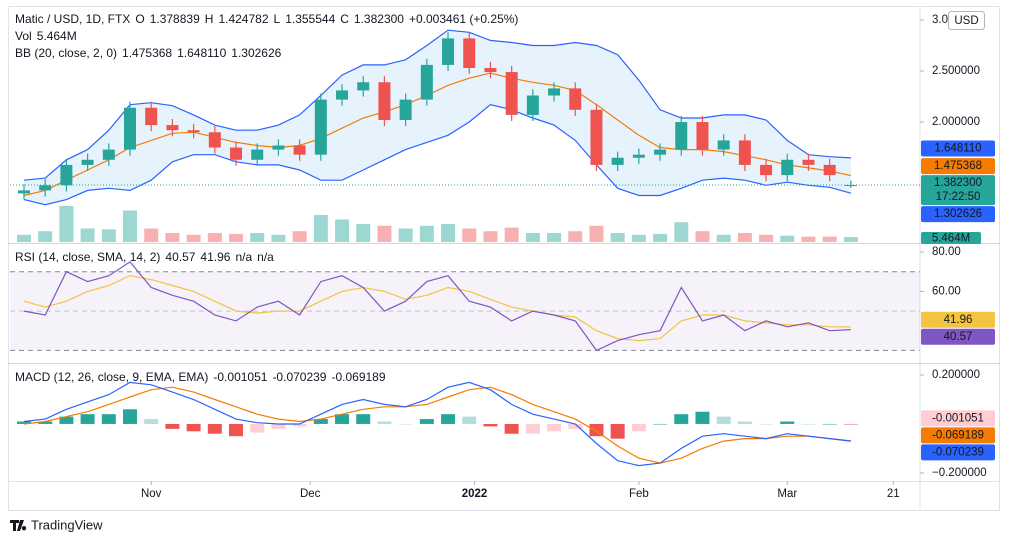  Describe the element at coordinates (893, 494) in the screenshot. I see `x-tick-label: 21` at that location.